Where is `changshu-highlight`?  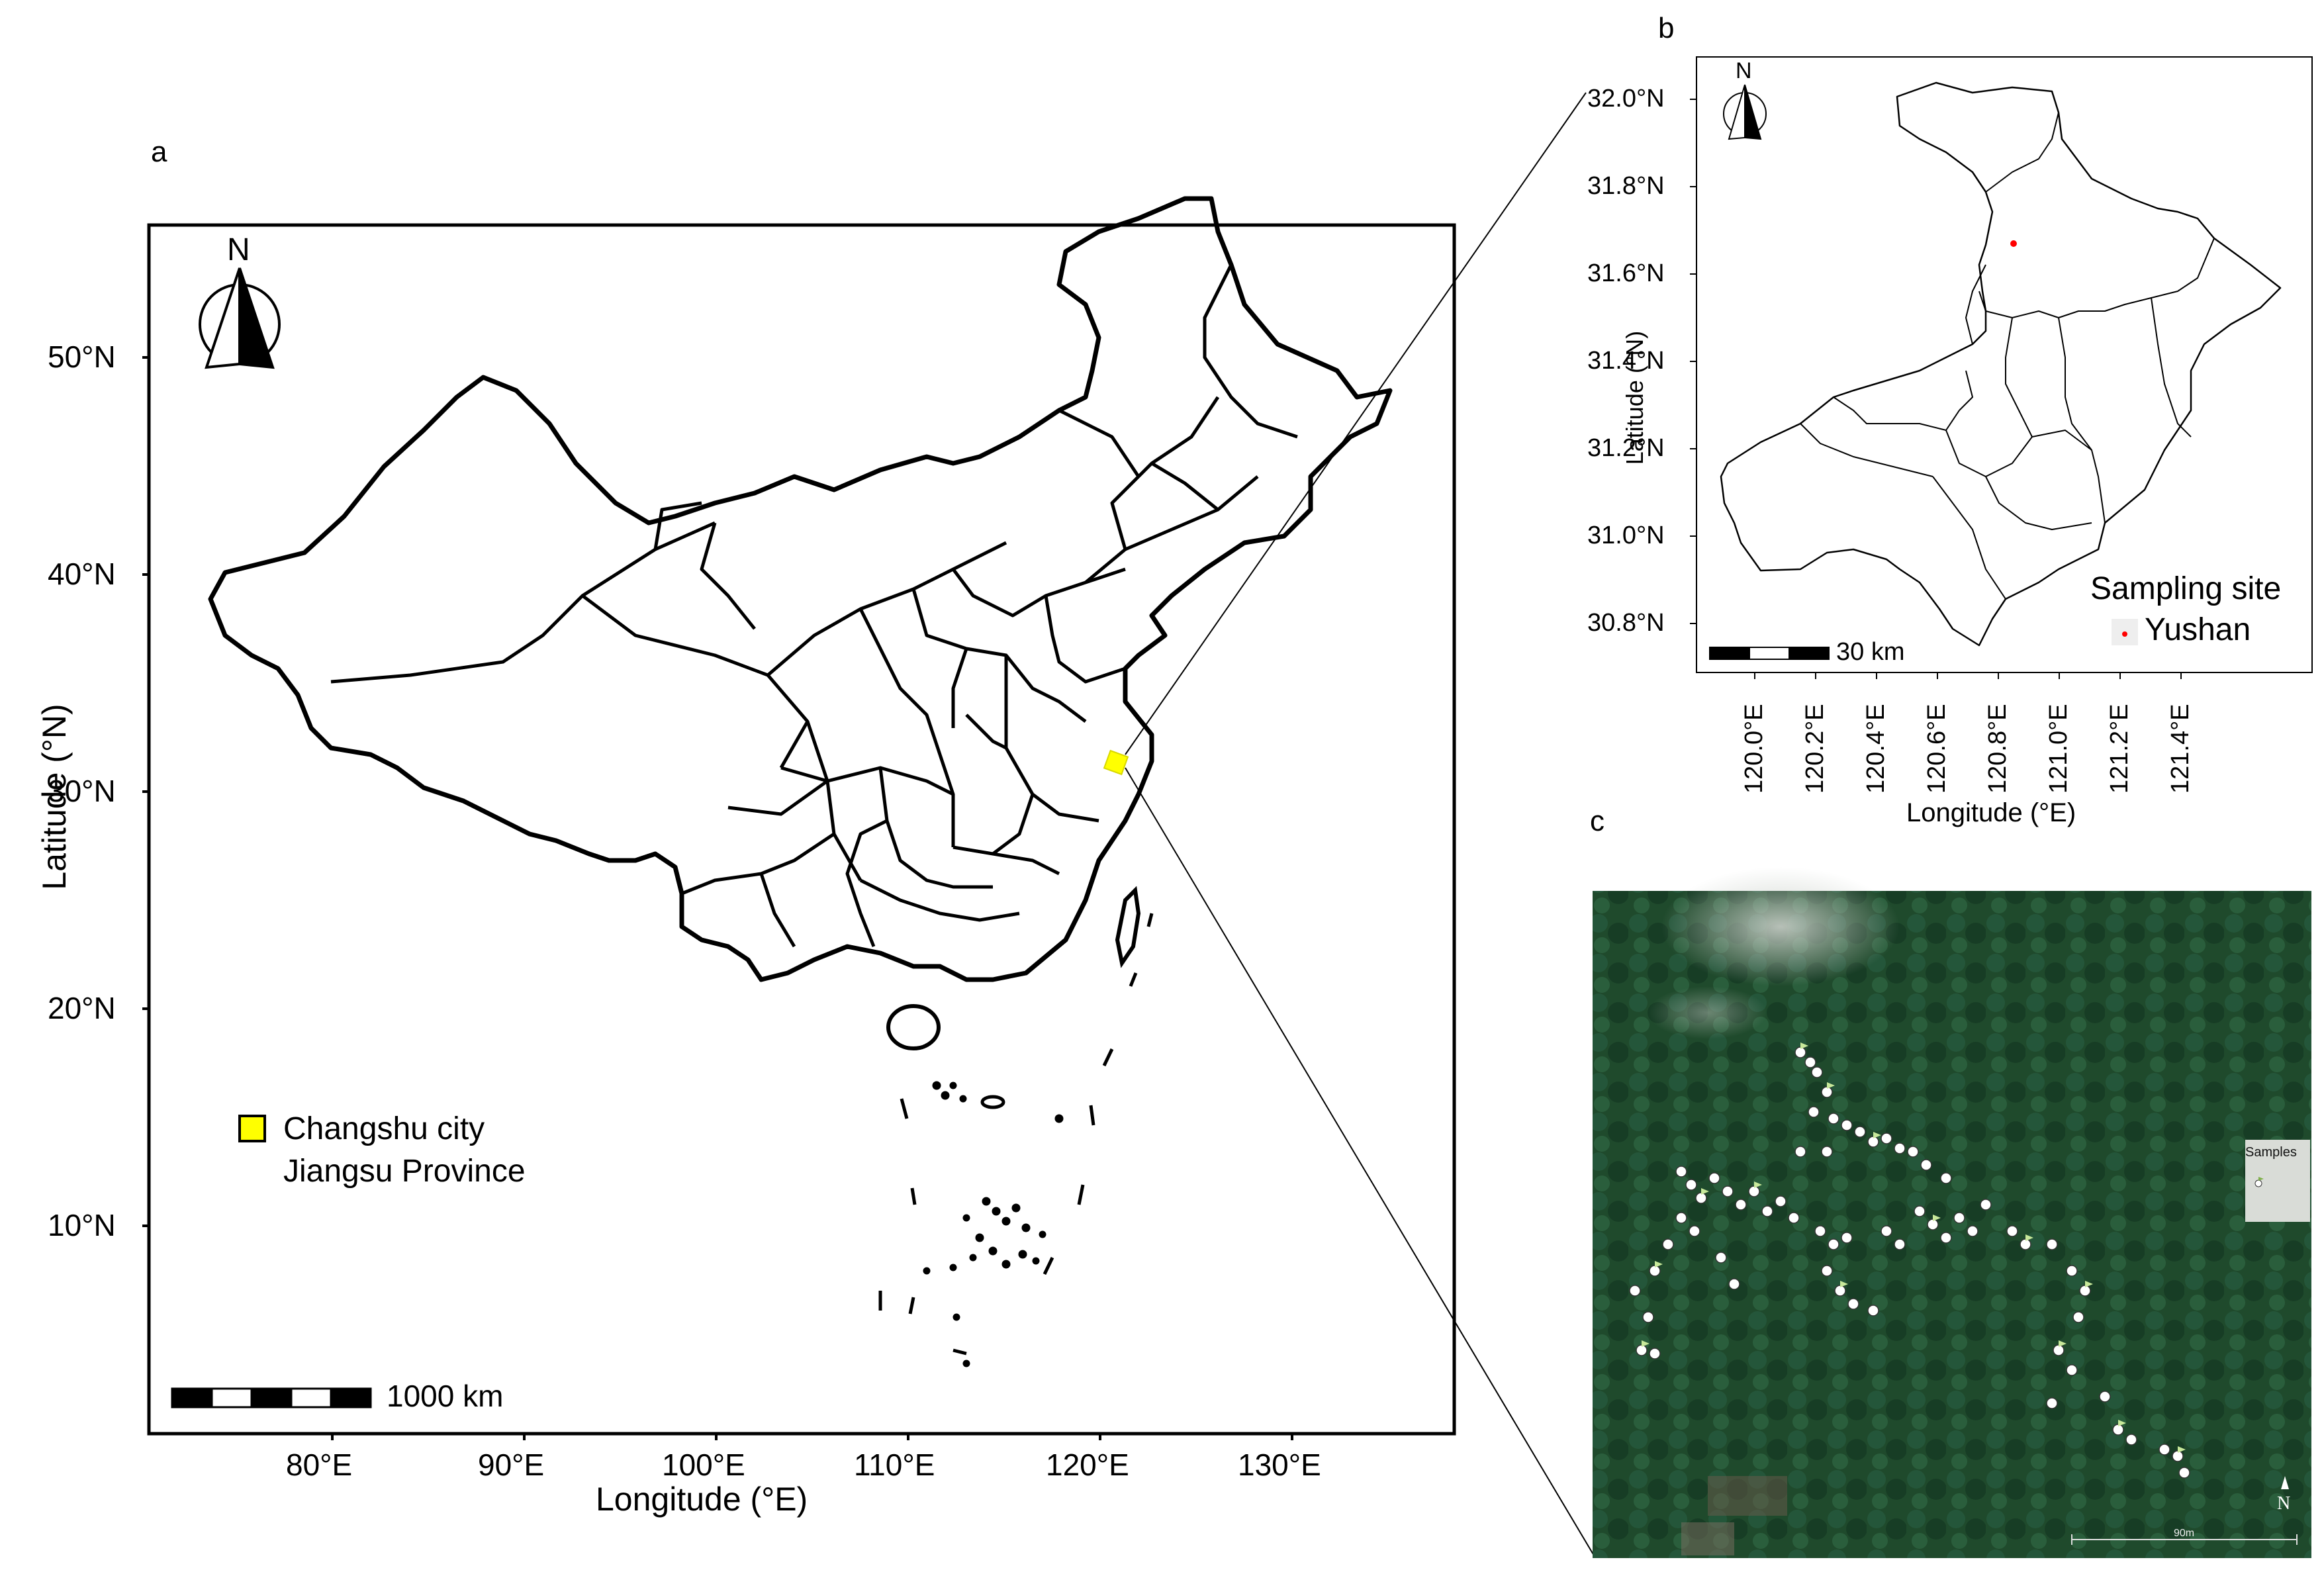
changshu-highlight is located at coordinates (1116, 763).